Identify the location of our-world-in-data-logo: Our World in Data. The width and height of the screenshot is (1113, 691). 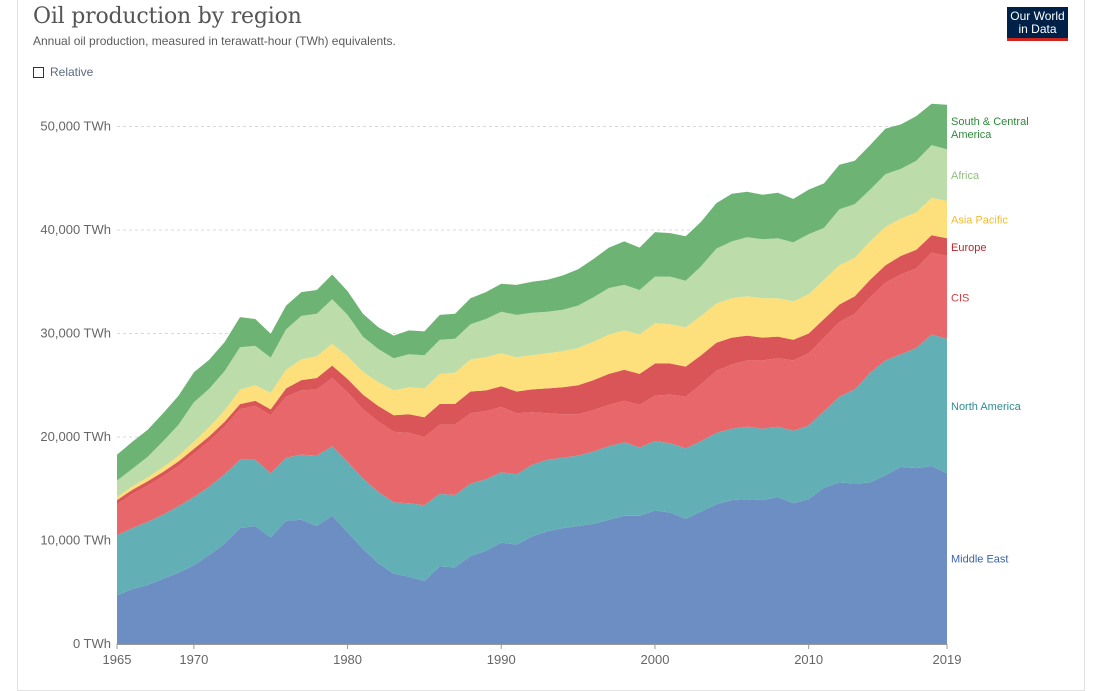
(1037, 24).